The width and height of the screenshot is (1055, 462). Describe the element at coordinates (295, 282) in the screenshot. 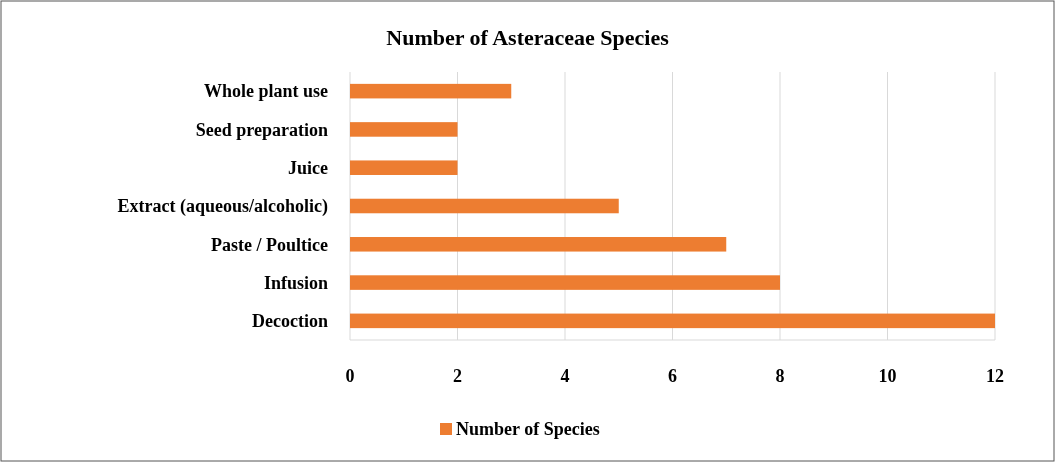

I see `y-tick-label: Infusion` at that location.